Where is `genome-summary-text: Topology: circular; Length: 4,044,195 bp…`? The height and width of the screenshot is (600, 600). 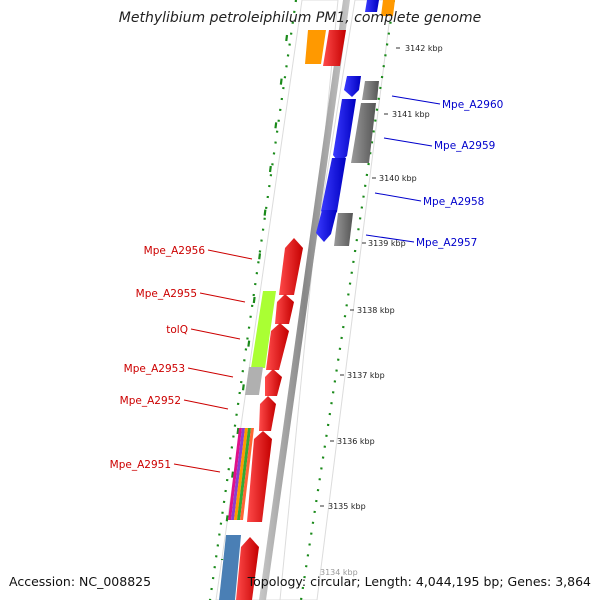 genome-summary-text: Topology: circular; Length: 4,044,195 bp… is located at coordinates (419, 581).